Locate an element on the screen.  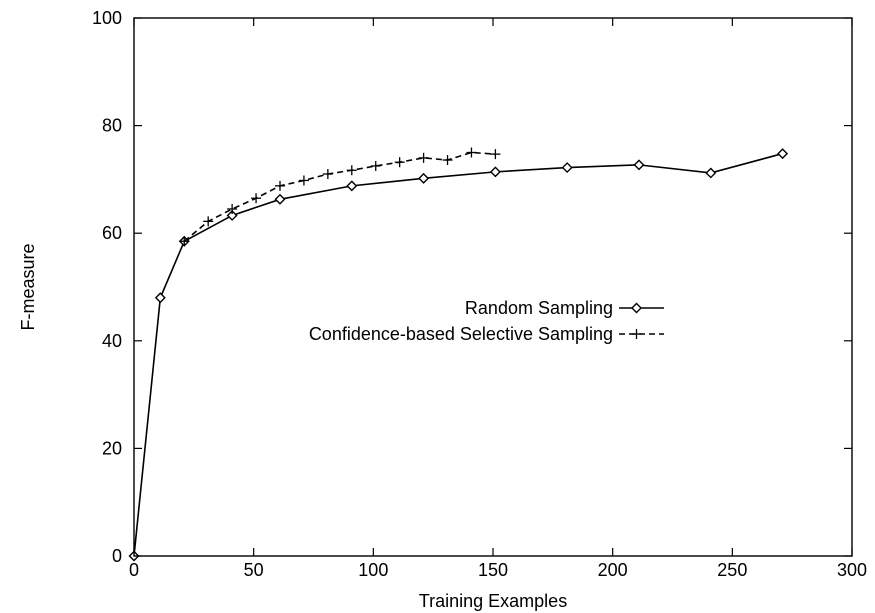
legend-label-2: Confidence-based Selective Sampling is located at coordinates (461, 334).